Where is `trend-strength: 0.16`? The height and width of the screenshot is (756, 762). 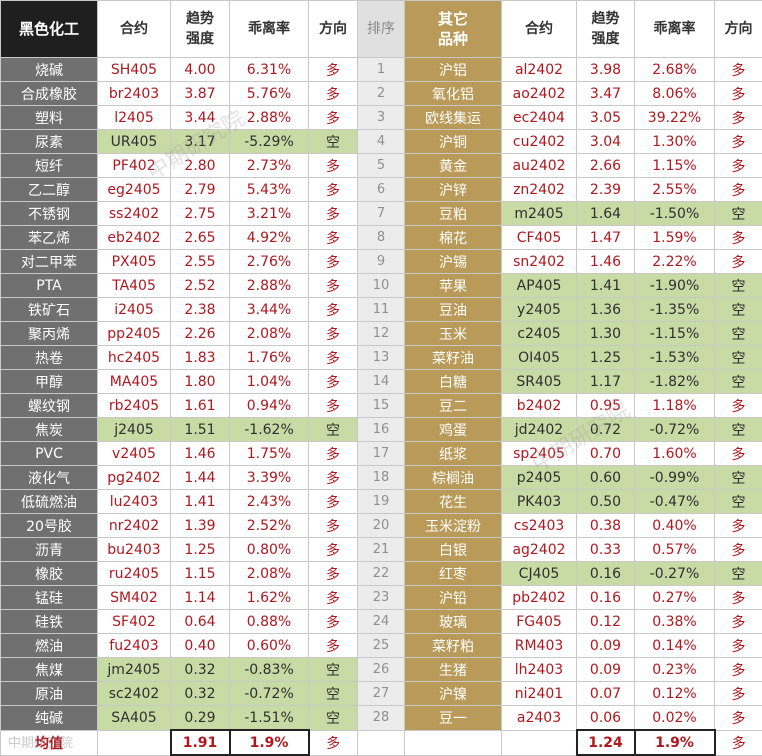 trend-strength: 0.16 is located at coordinates (605, 597).